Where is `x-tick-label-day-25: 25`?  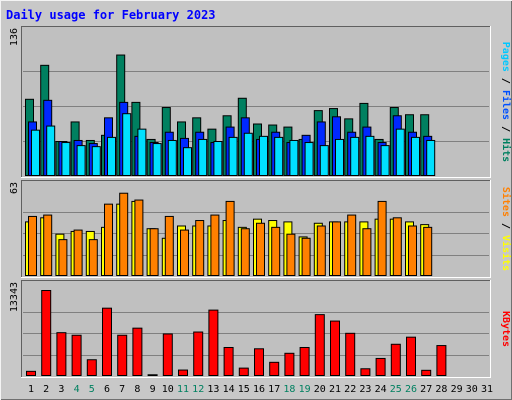
x-tick-label-day-25: 25 is located at coordinates (396, 389).